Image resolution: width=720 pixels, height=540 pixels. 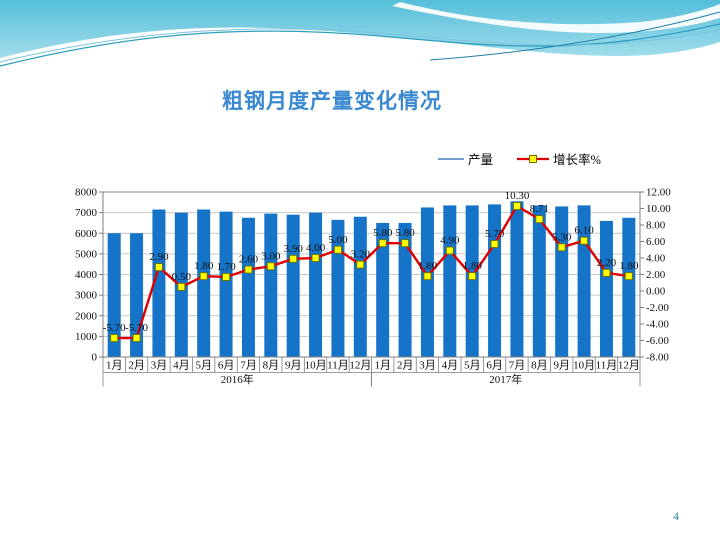 What do you see at coordinates (293, 366) in the screenshot?
I see `month-label: 9月` at bounding box center [293, 366].